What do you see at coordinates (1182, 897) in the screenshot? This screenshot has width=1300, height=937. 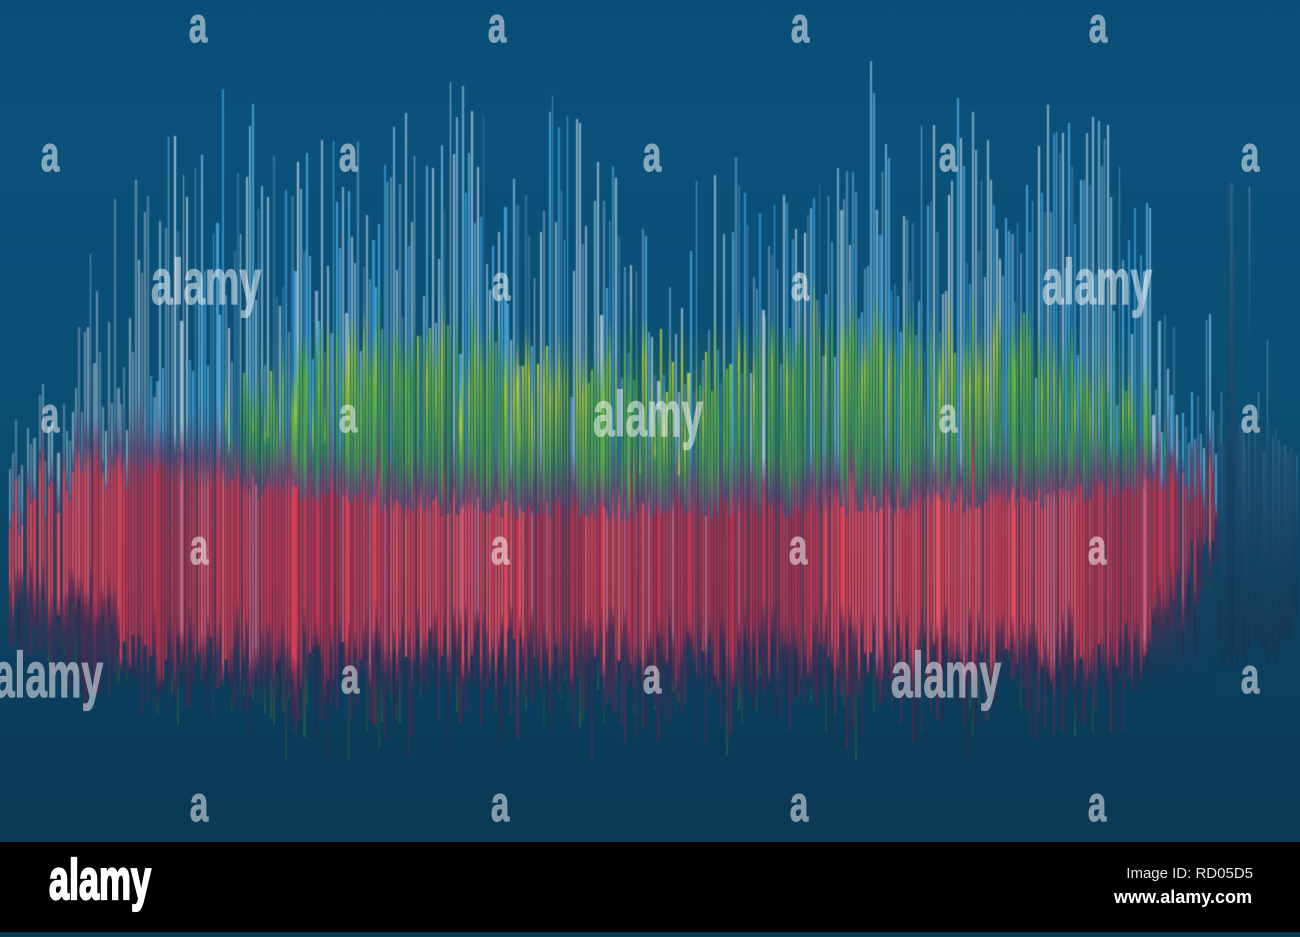 I see `svg-text: www.alamy.com` at bounding box center [1182, 897].